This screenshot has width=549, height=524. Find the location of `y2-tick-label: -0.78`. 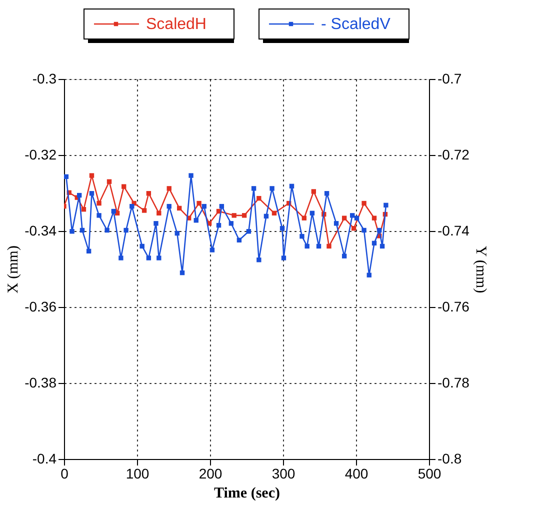

y2-tick-label: -0.78 is located at coordinates (454, 382).